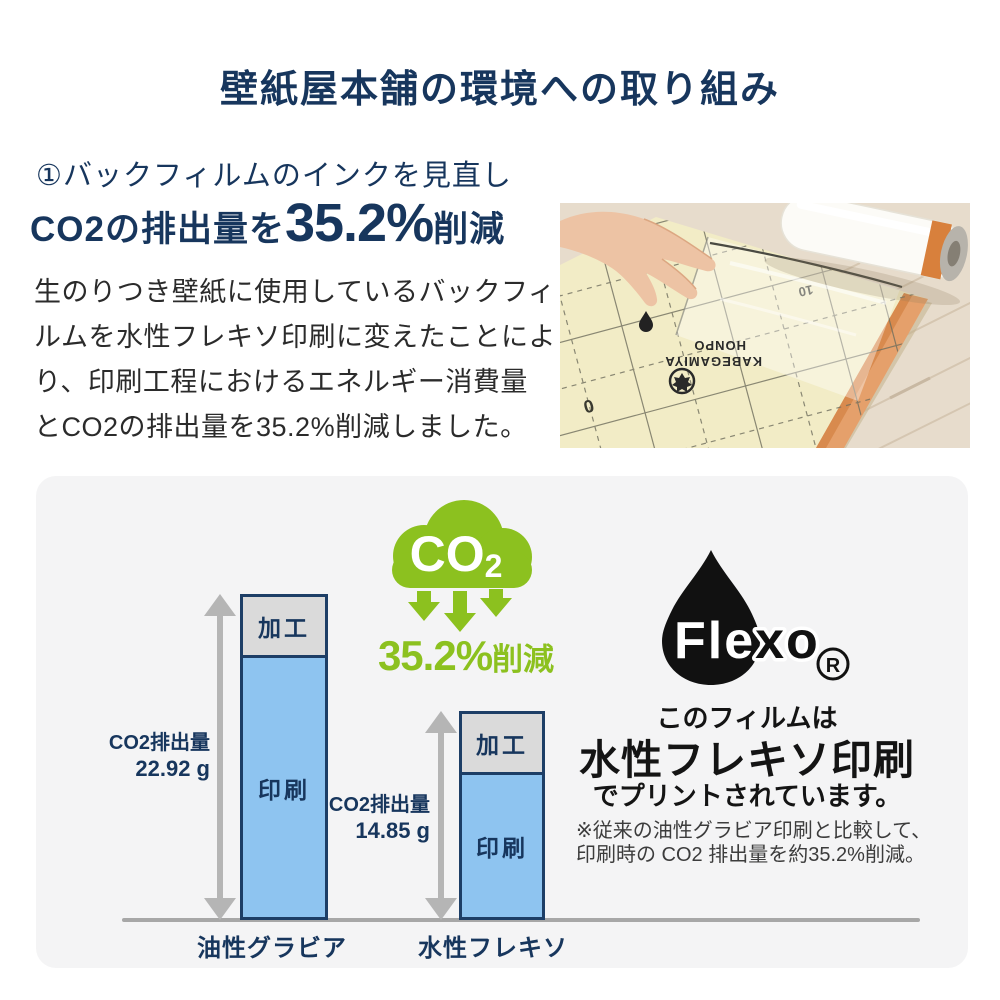 The width and height of the screenshot is (1000, 1000). I want to click on reduction-percent: 35.2%, so click(435, 655).